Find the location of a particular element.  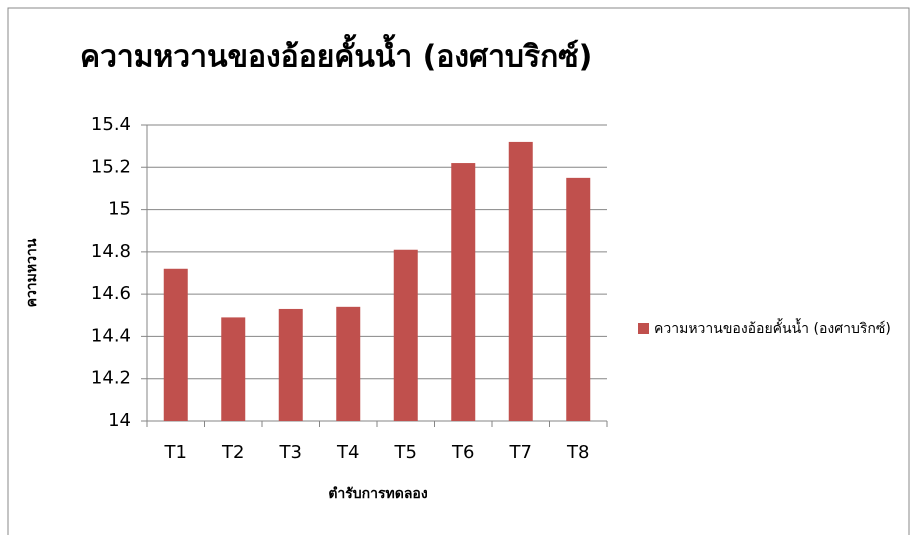

y-tick-label: 15.4 is located at coordinates (111, 124).